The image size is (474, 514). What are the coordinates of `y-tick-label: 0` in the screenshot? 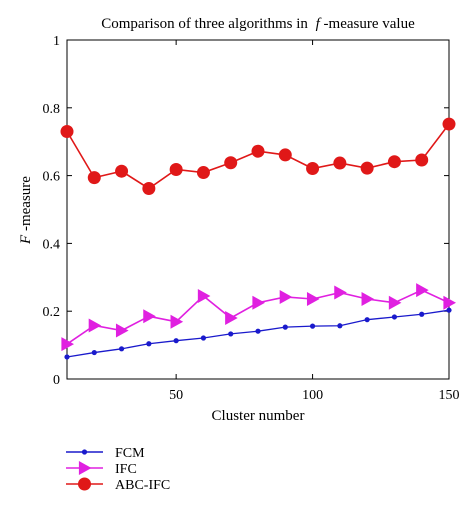 It's located at (56, 380).